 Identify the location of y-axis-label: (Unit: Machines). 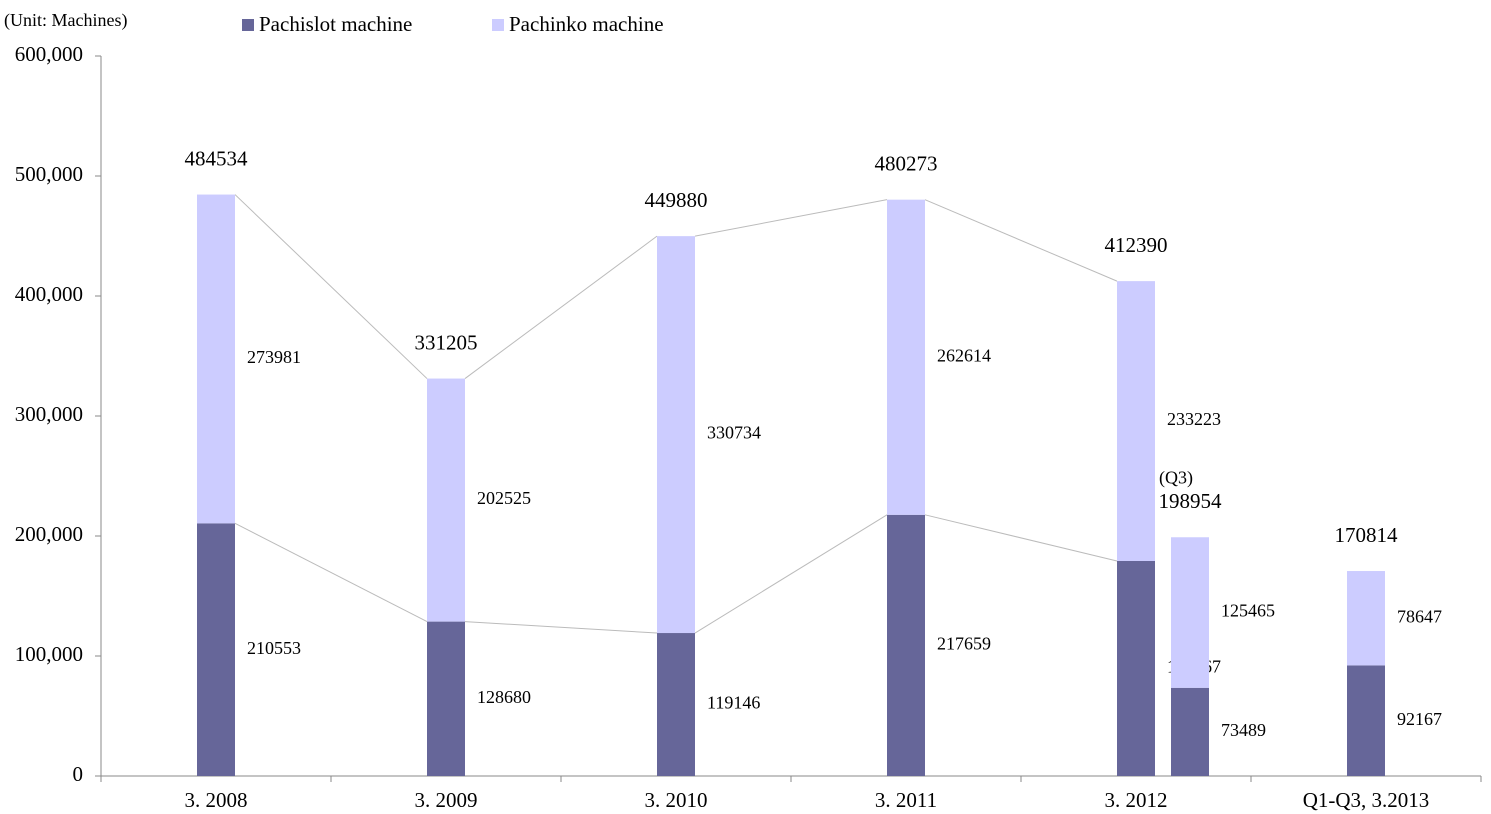
(65, 20).